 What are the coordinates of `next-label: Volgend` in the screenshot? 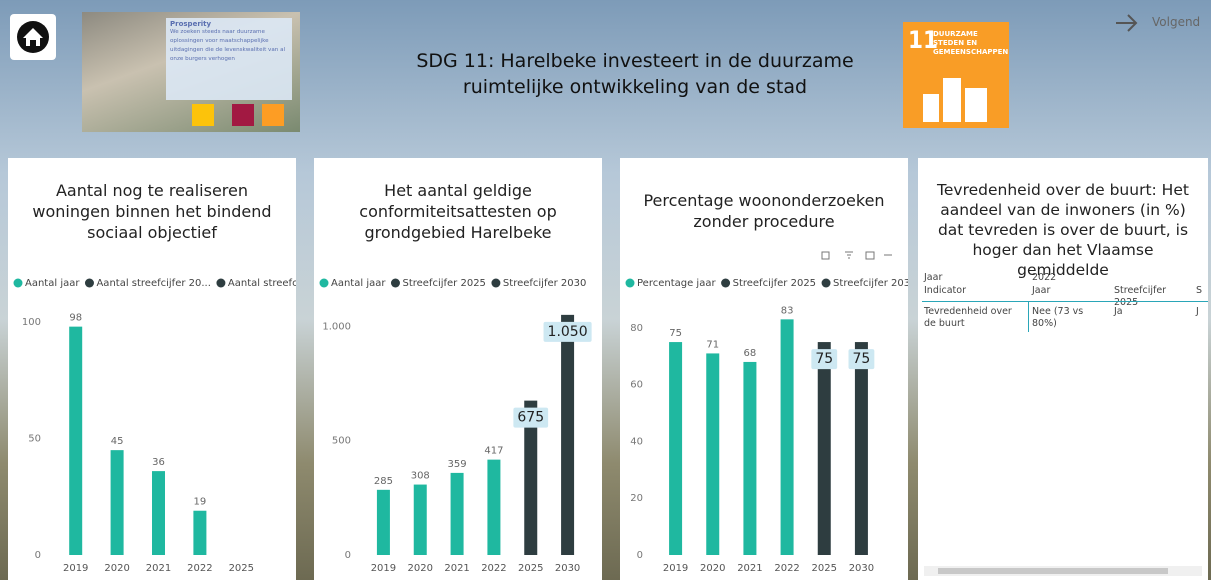 It's located at (1176, 22).